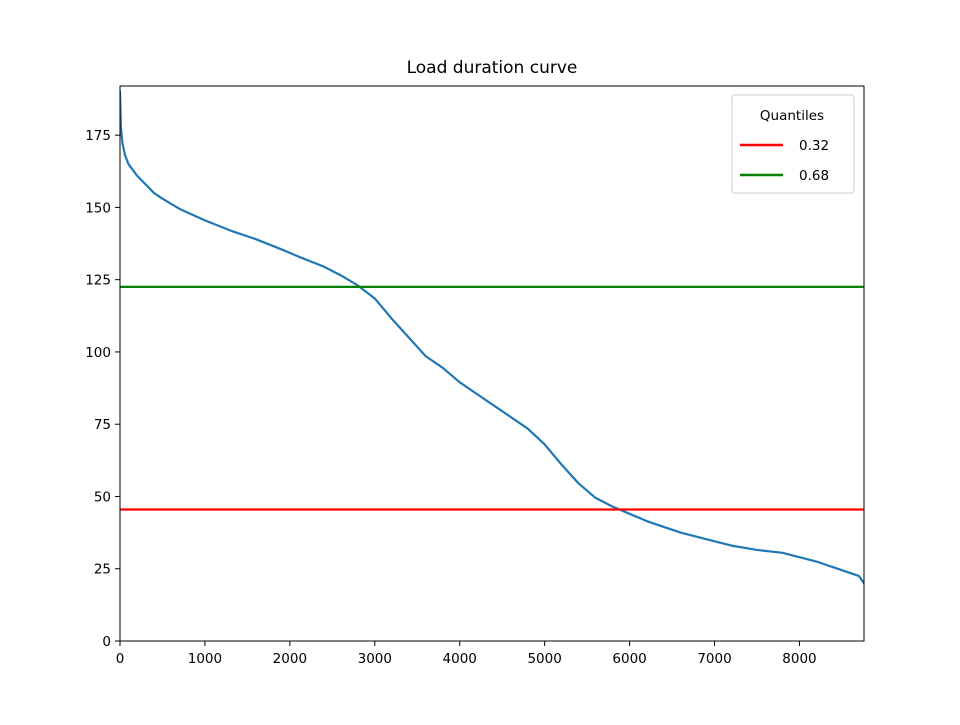  What do you see at coordinates (814, 176) in the screenshot?
I see `legend-label-0-68: 0.68` at bounding box center [814, 176].